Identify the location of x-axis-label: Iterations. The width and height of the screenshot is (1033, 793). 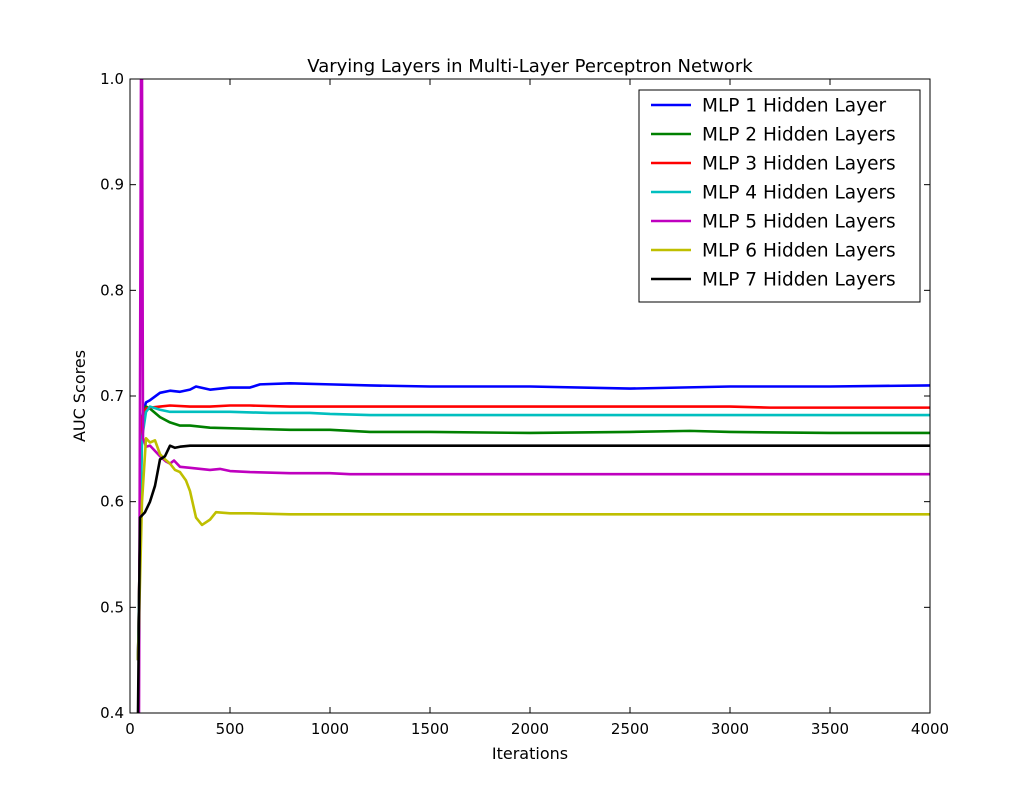
(530, 753).